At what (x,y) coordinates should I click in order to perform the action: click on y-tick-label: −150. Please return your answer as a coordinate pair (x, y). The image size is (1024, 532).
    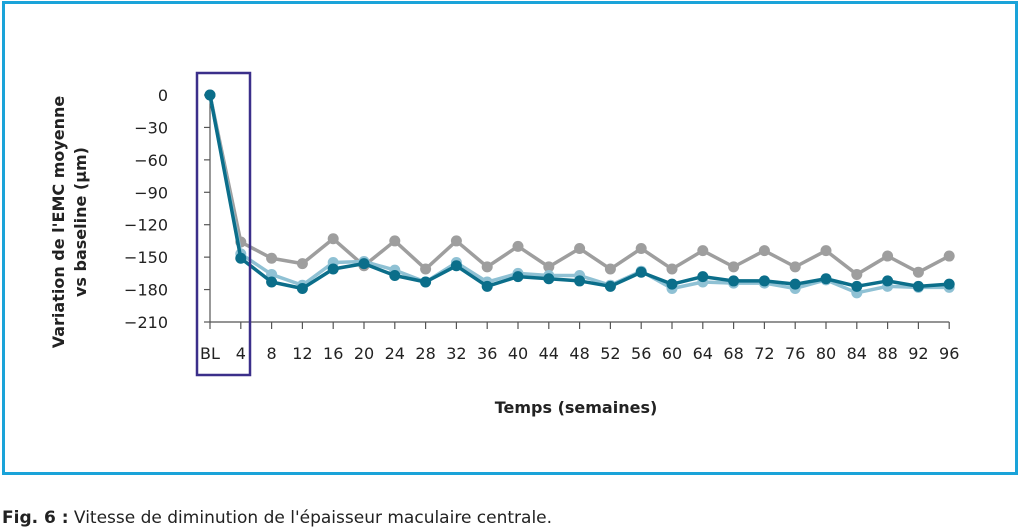
    Looking at the image, I should click on (146, 257).